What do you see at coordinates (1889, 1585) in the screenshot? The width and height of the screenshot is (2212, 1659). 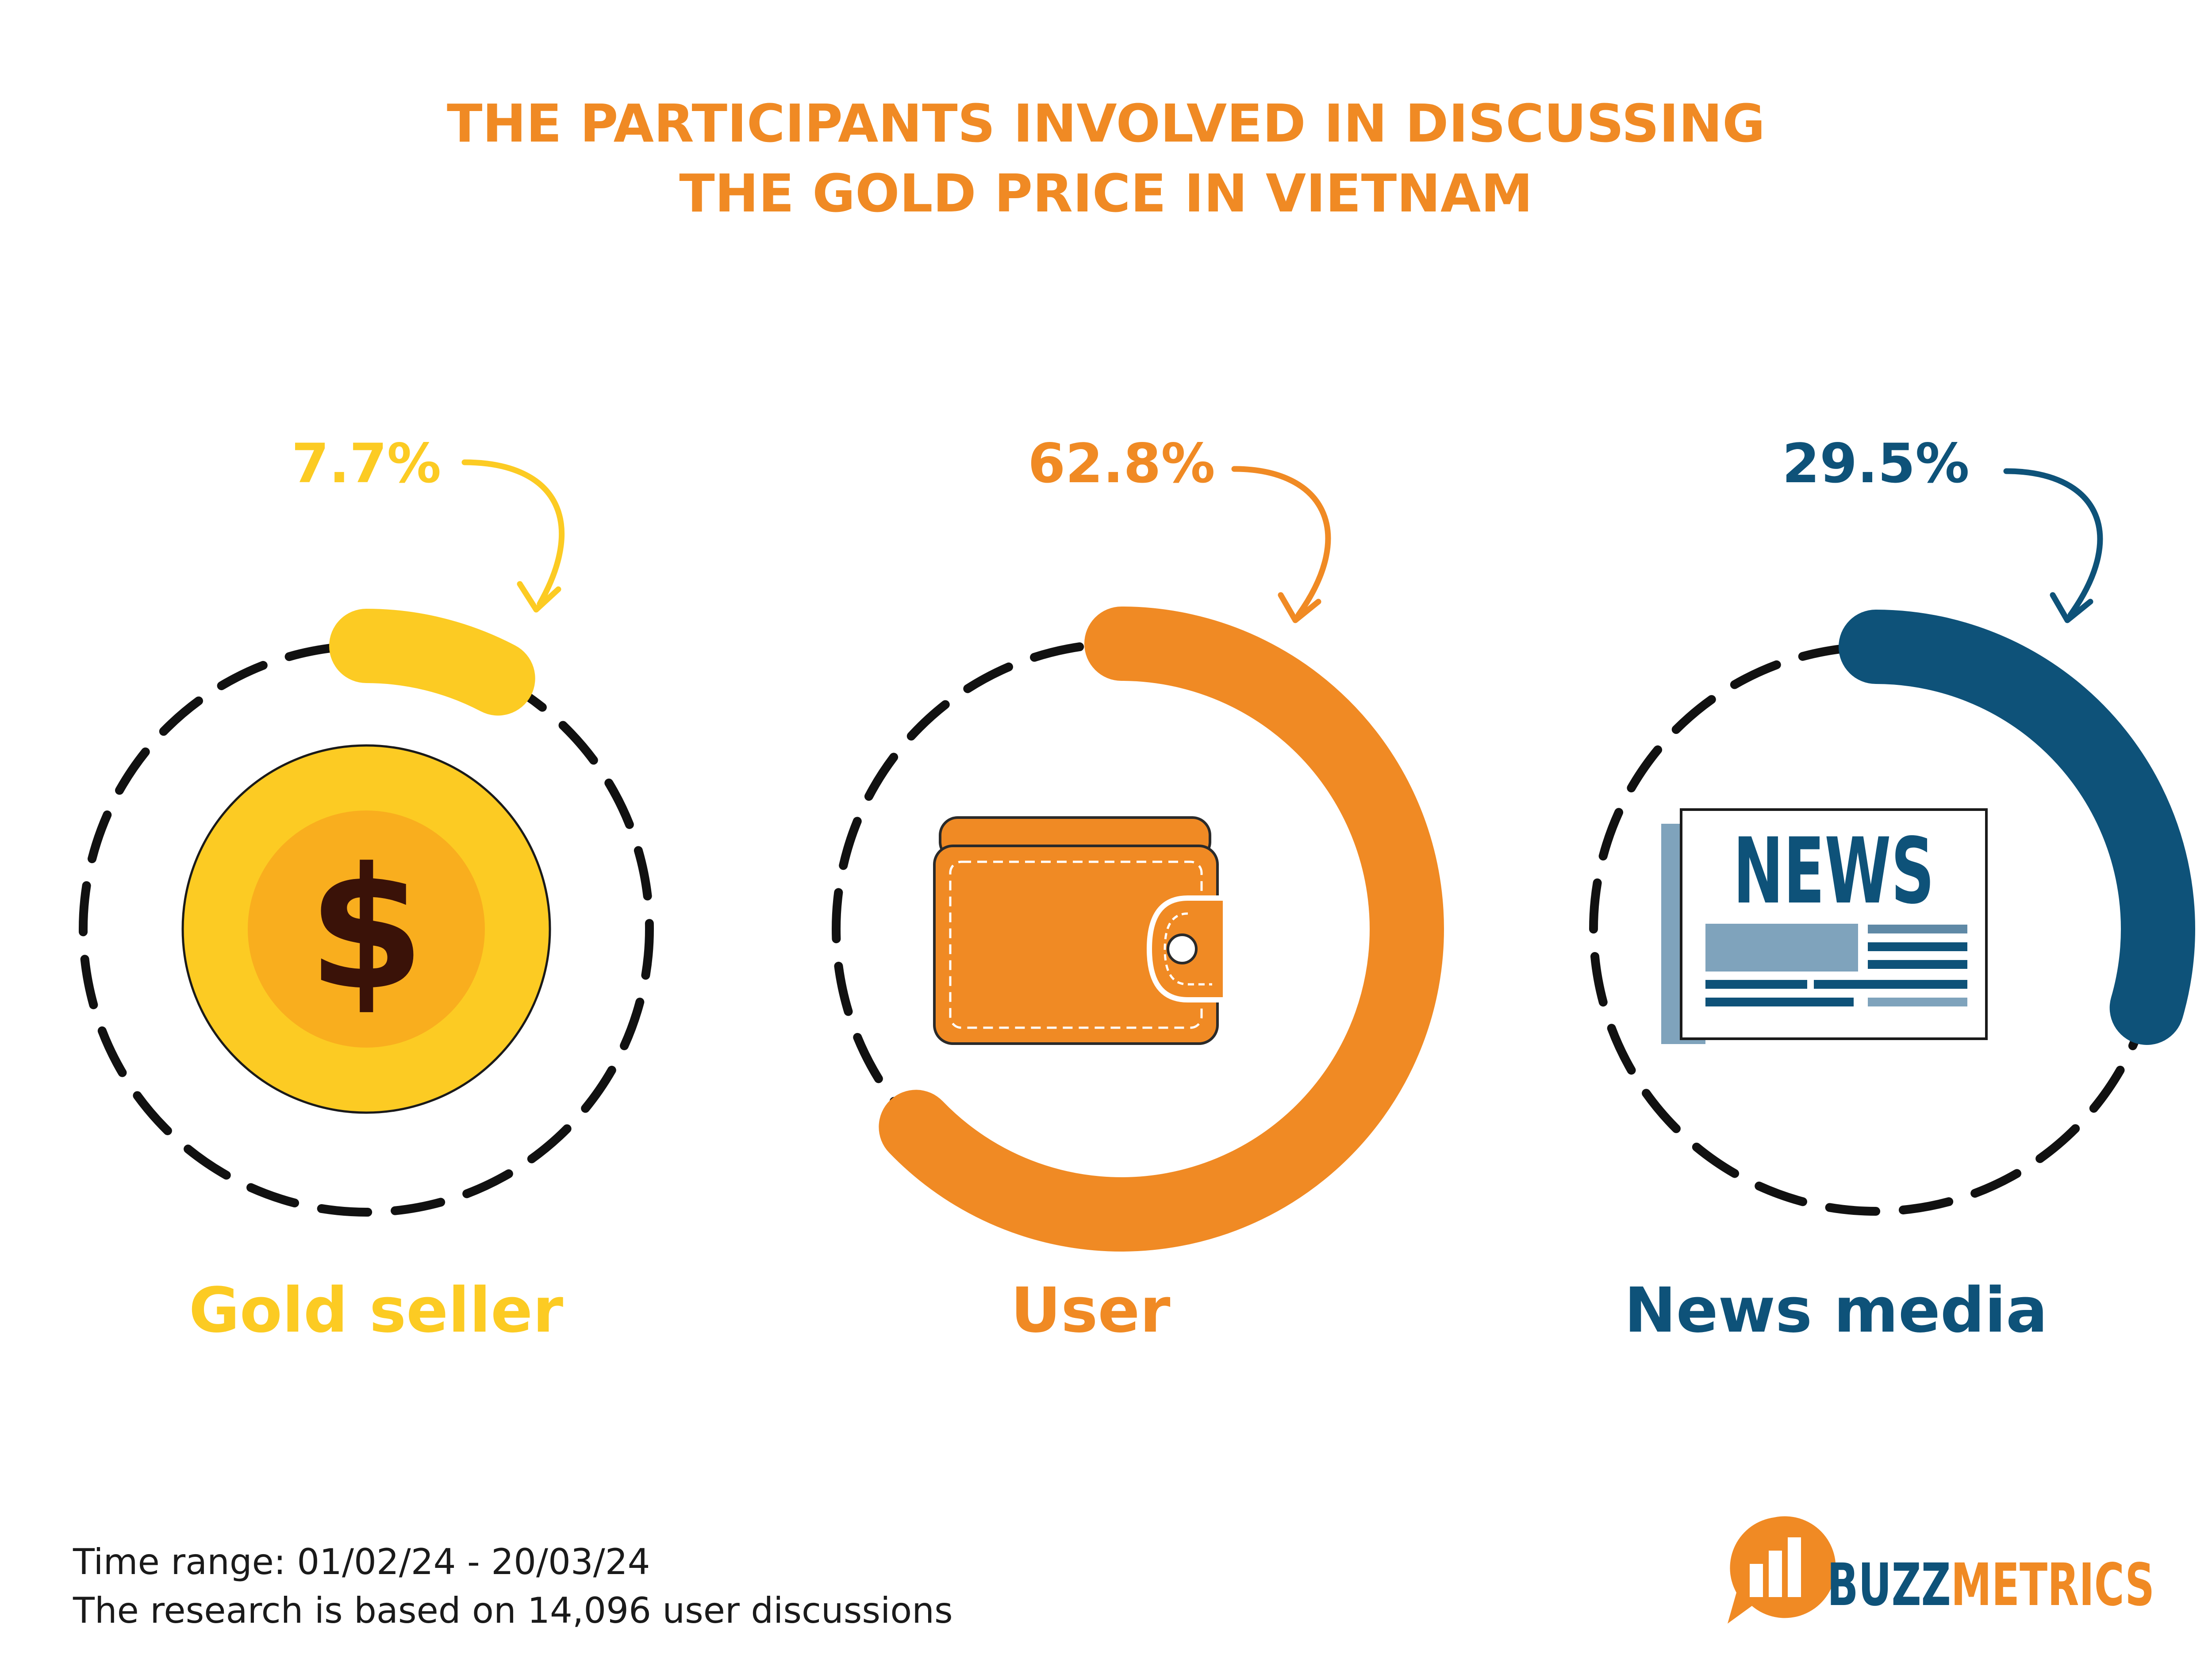 I see `logo-part-buzz: BUZZ` at bounding box center [1889, 1585].